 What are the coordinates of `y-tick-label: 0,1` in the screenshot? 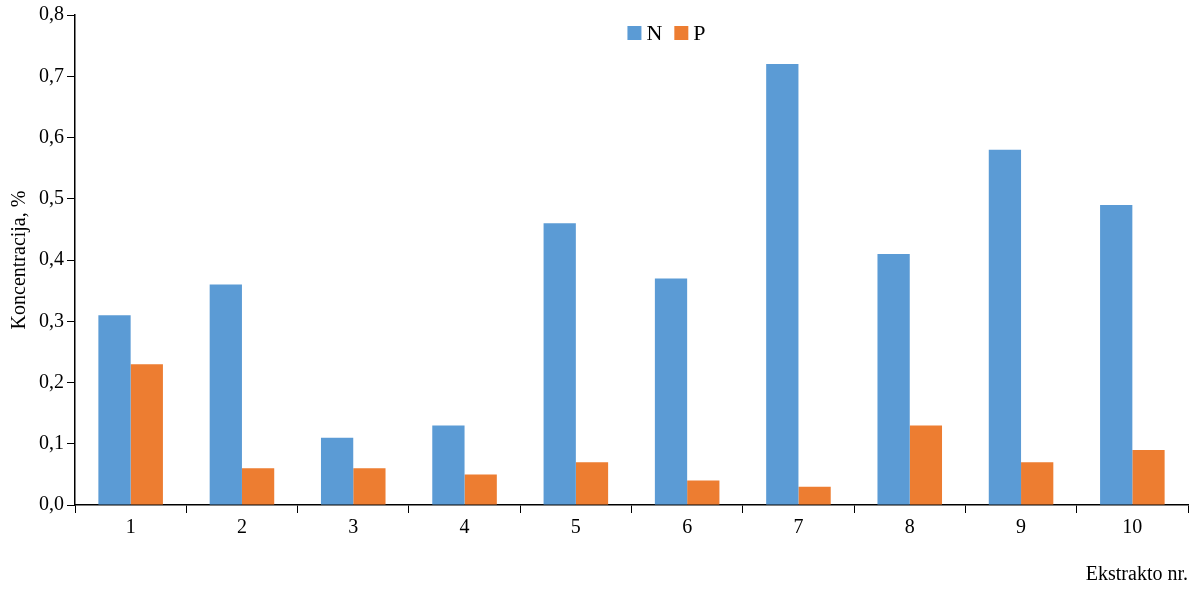 It's located at (51, 442).